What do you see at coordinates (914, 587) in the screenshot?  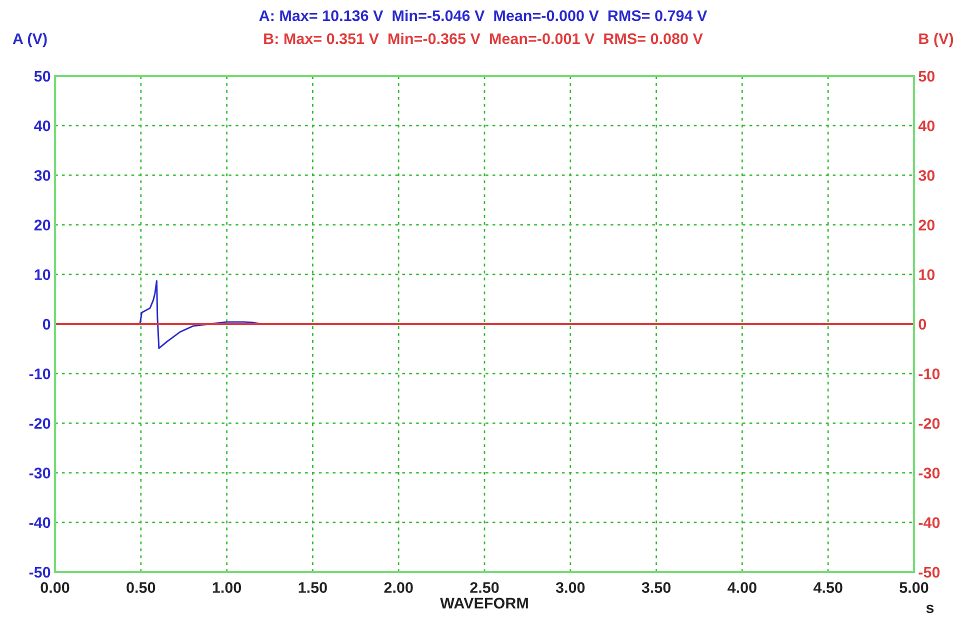 I see `x-tick-label: 5.00` at bounding box center [914, 587].